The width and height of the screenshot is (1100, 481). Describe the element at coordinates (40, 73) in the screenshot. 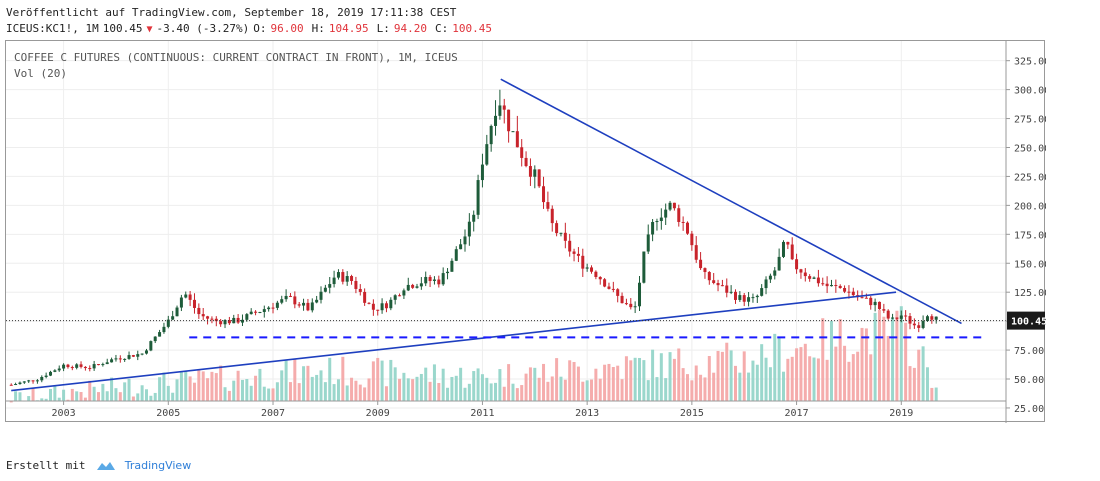

I see `volume-indicator-label: Vol (20)` at that location.